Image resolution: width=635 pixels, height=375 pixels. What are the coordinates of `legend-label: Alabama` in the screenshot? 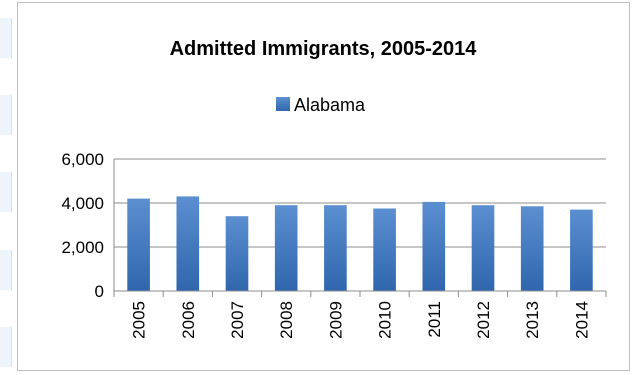 It's located at (330, 105).